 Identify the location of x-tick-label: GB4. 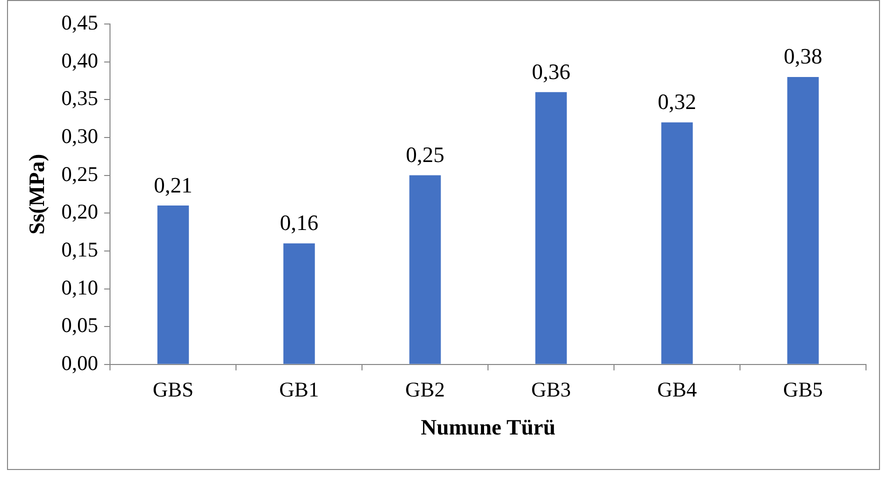
(677, 390).